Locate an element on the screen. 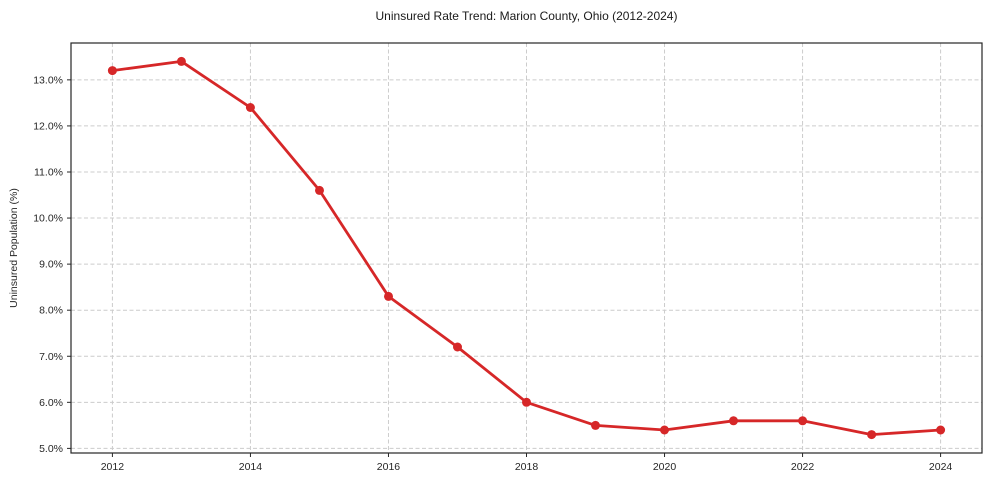 This screenshot has width=989, height=490. x-tick-label: 2024 is located at coordinates (941, 467).